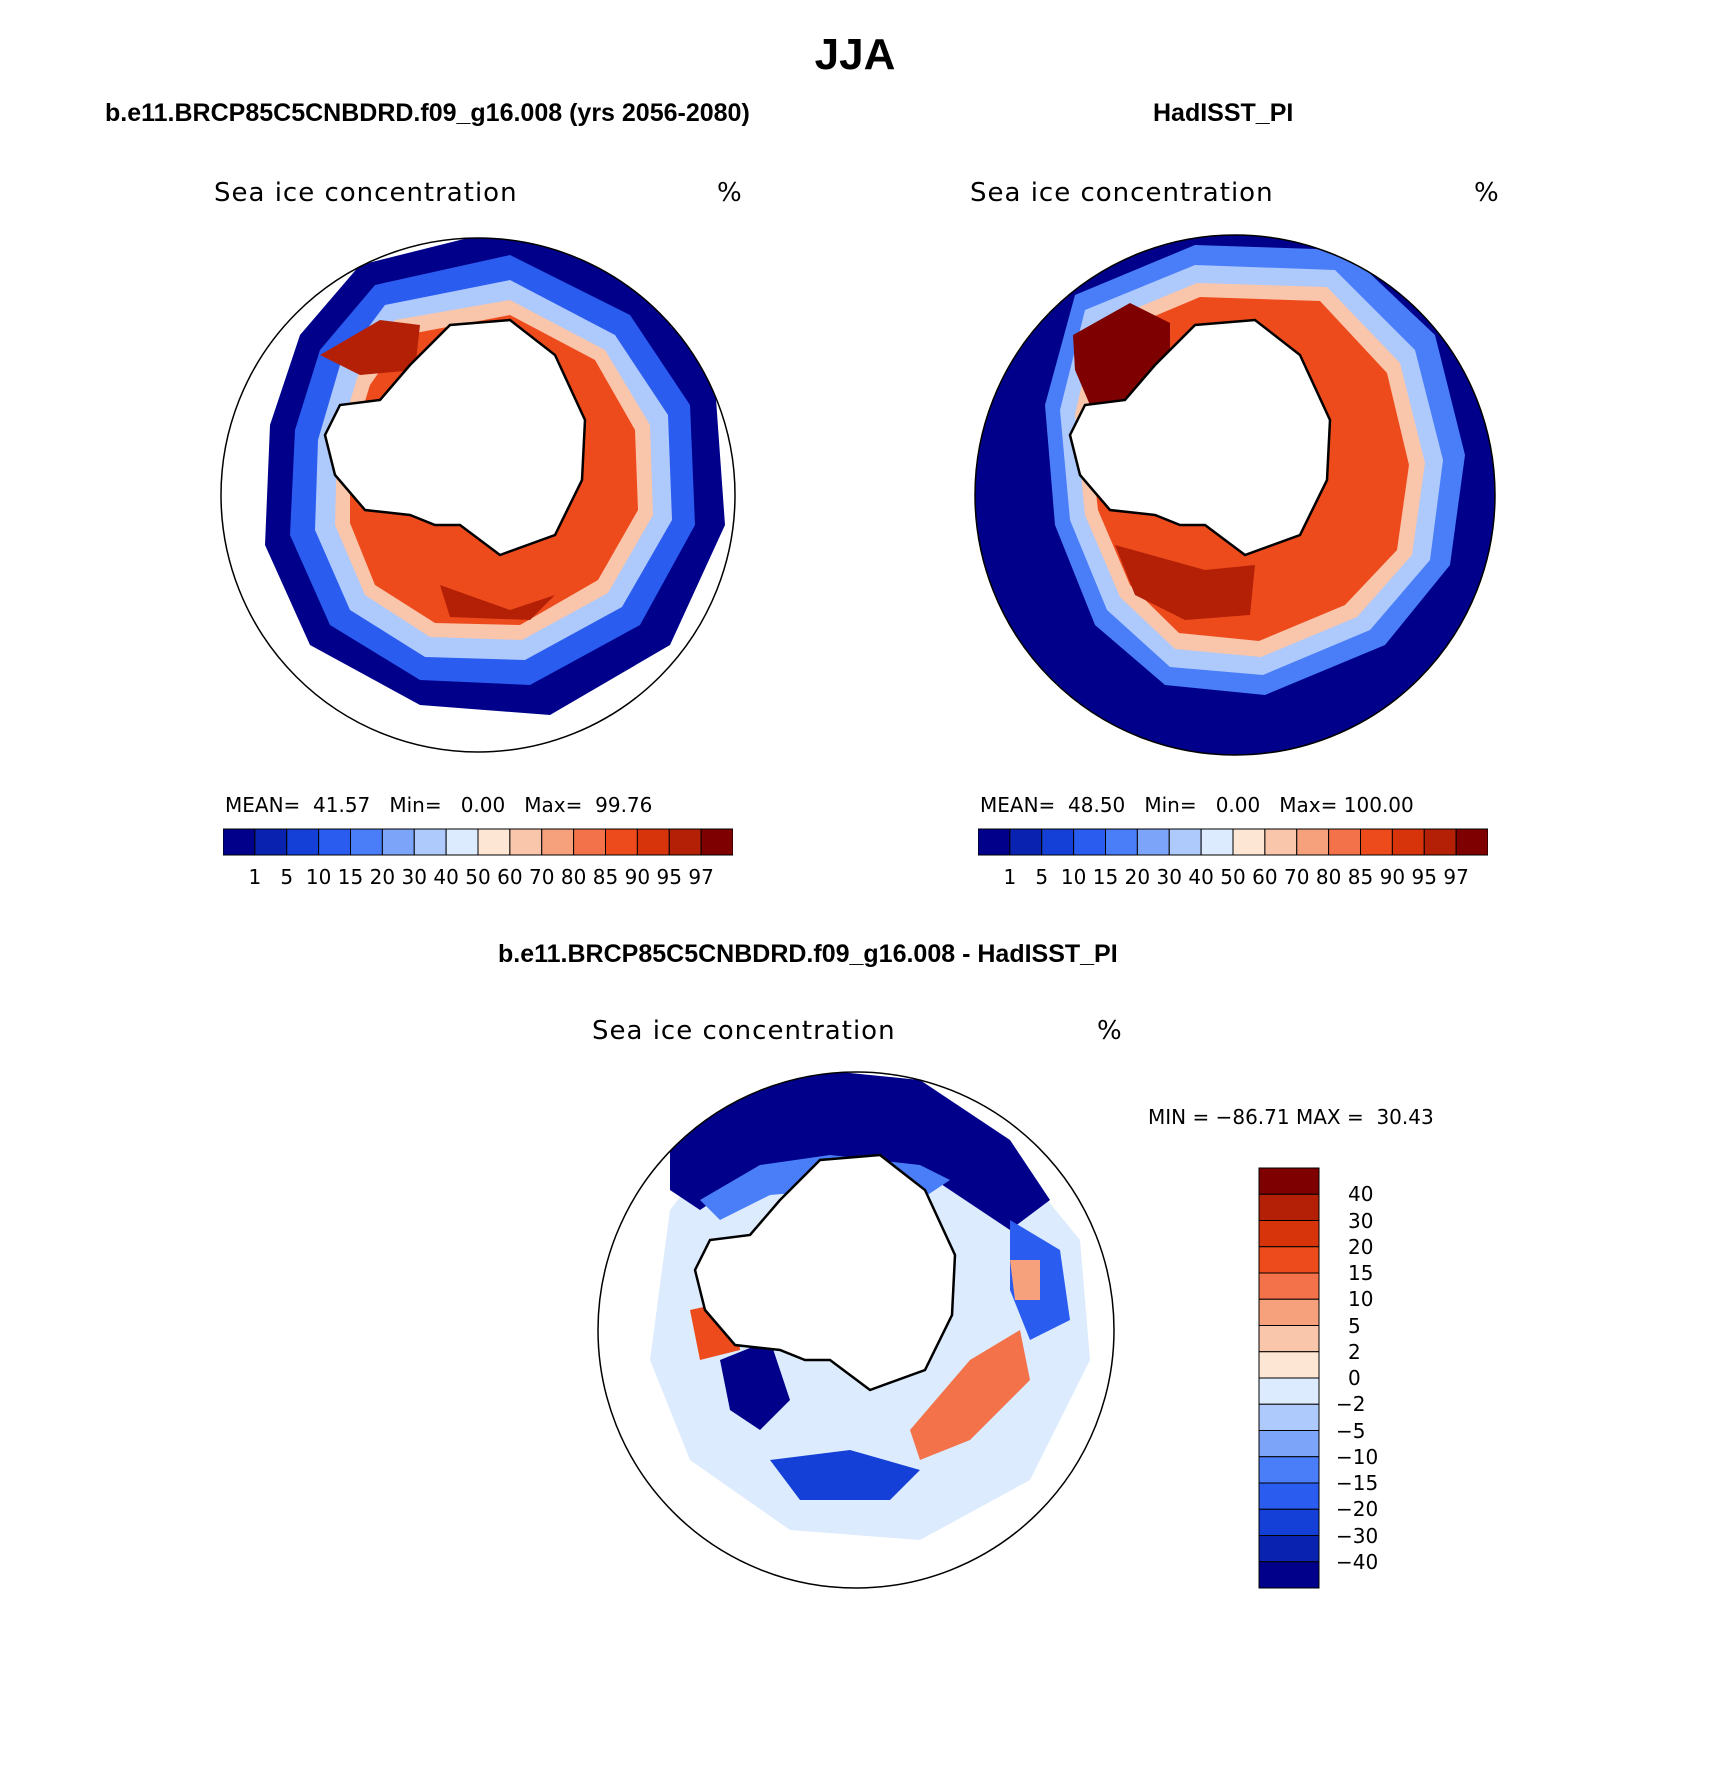 The height and width of the screenshot is (1791, 1710). Describe the element at coordinates (1487, 193) in the screenshot. I see `right-units-label: %` at that location.